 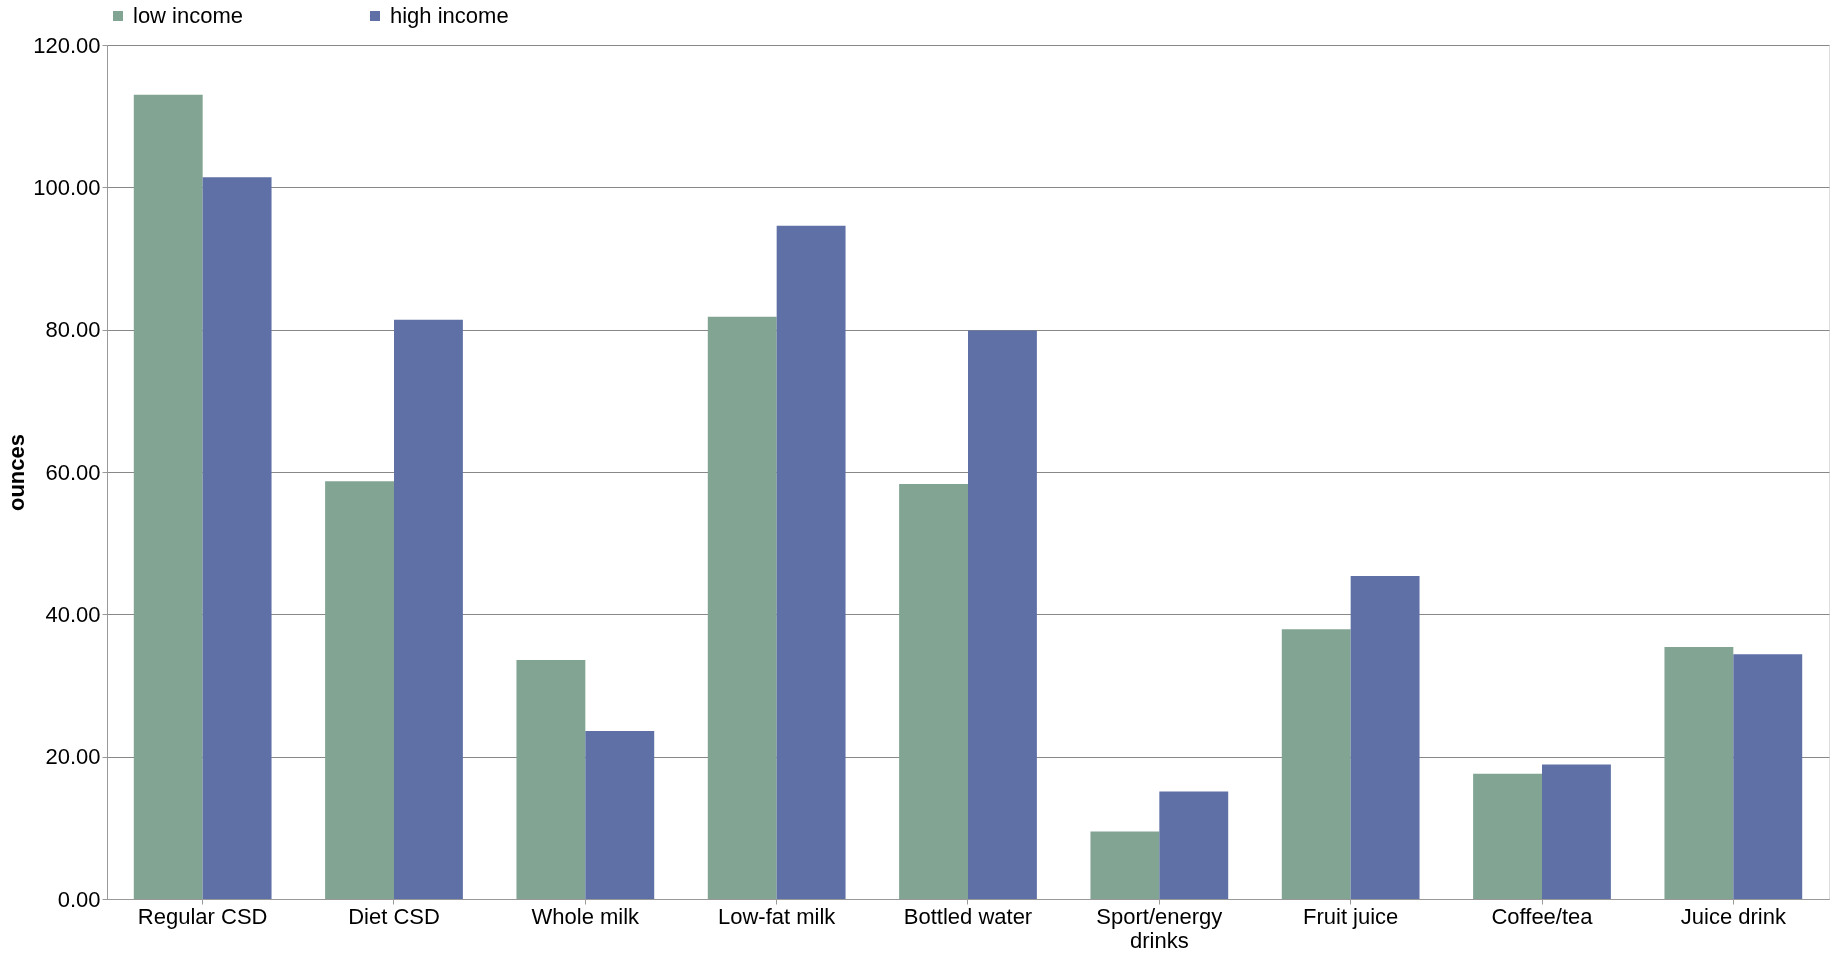 What do you see at coordinates (1733, 916) in the screenshot?
I see `x-tick-label: Juice drink` at bounding box center [1733, 916].